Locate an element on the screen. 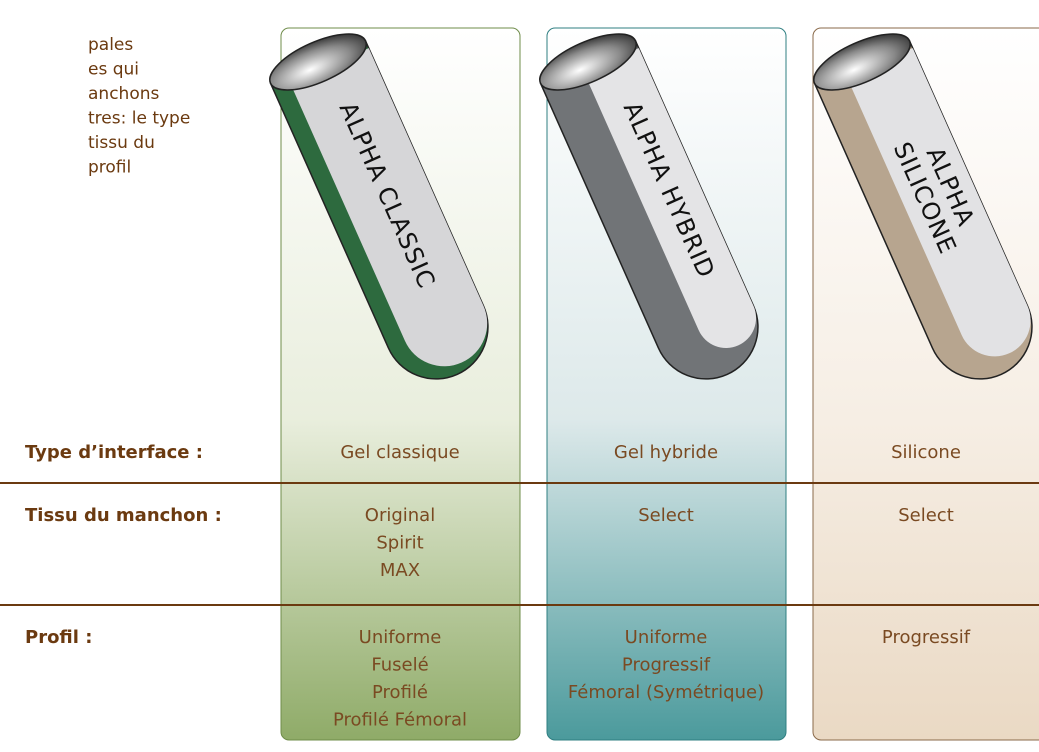 The height and width of the screenshot is (752, 1039). intro-text: anchons is located at coordinates (123, 94).